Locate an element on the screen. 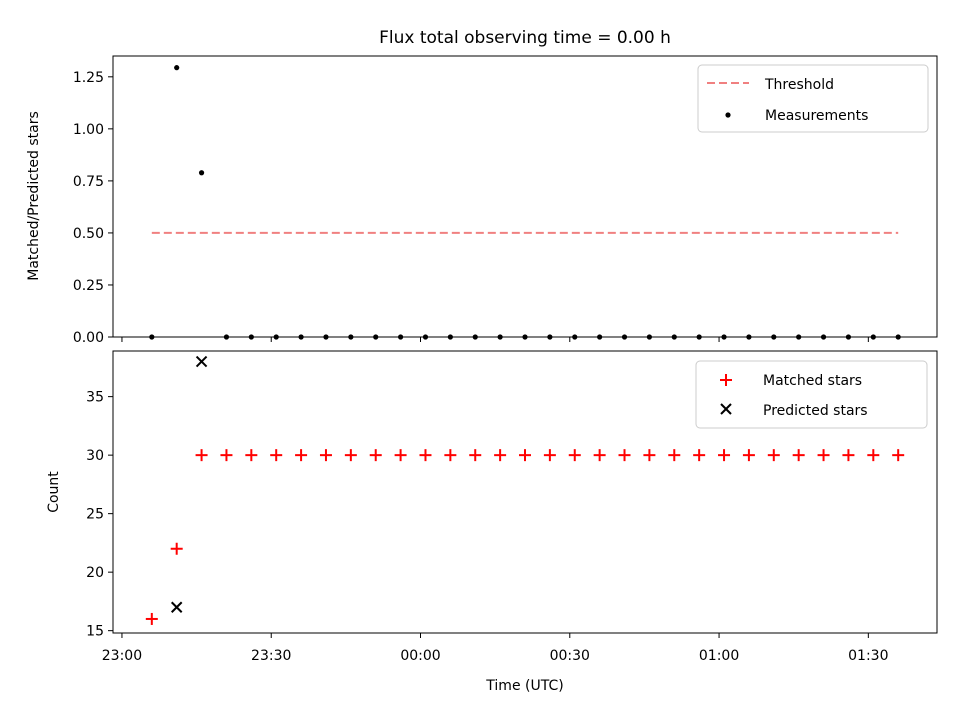  bottom-y-tick-label: 15 is located at coordinates (95, 632).